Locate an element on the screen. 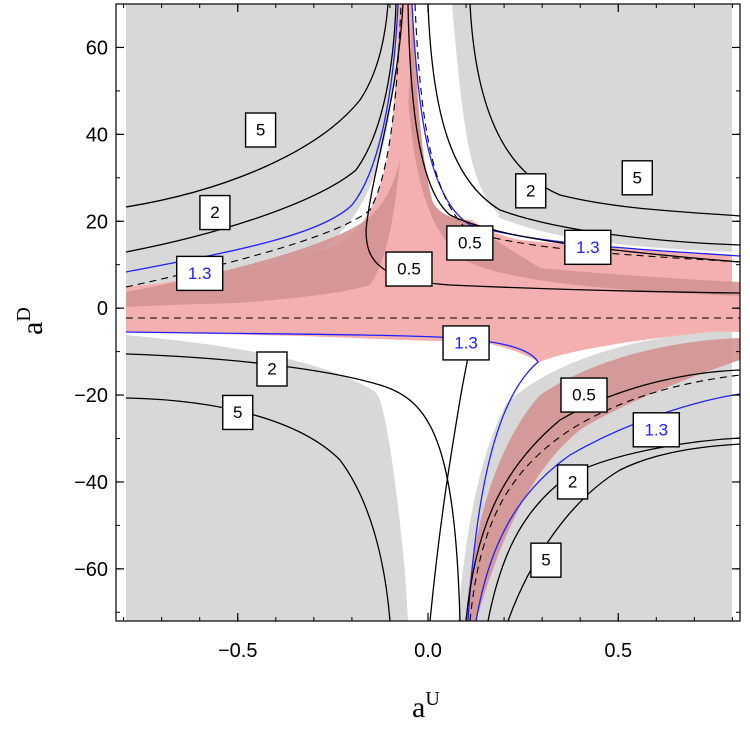 The width and height of the screenshot is (750, 737). y-axis-title-sup: D is located at coordinates (24, 314).